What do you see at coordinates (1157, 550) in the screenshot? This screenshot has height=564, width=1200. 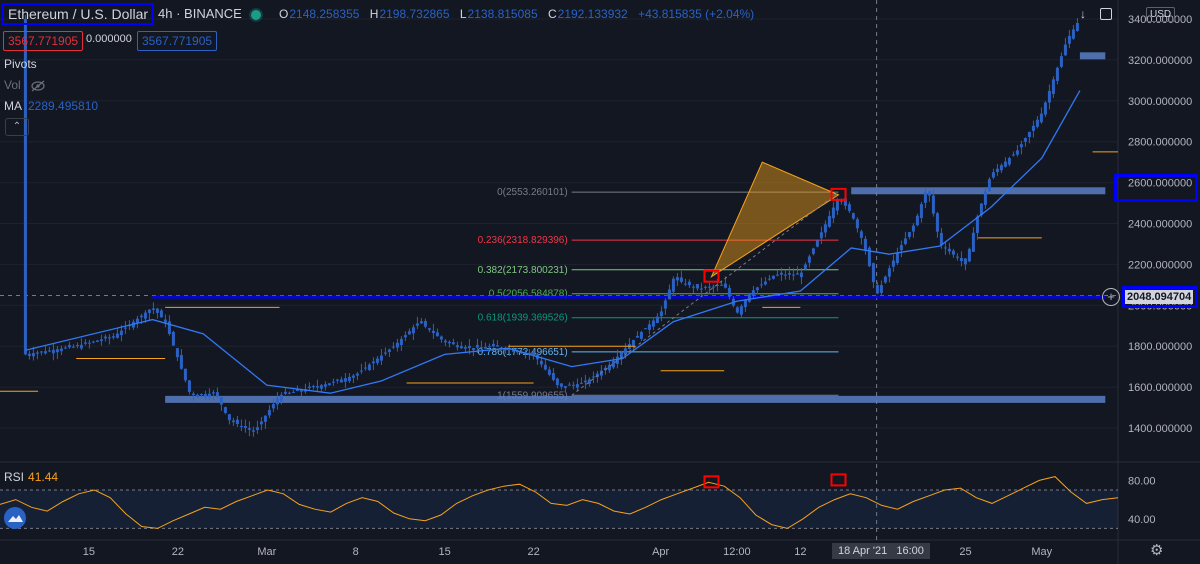 I see `gear-icon: ⚙` at bounding box center [1157, 550].